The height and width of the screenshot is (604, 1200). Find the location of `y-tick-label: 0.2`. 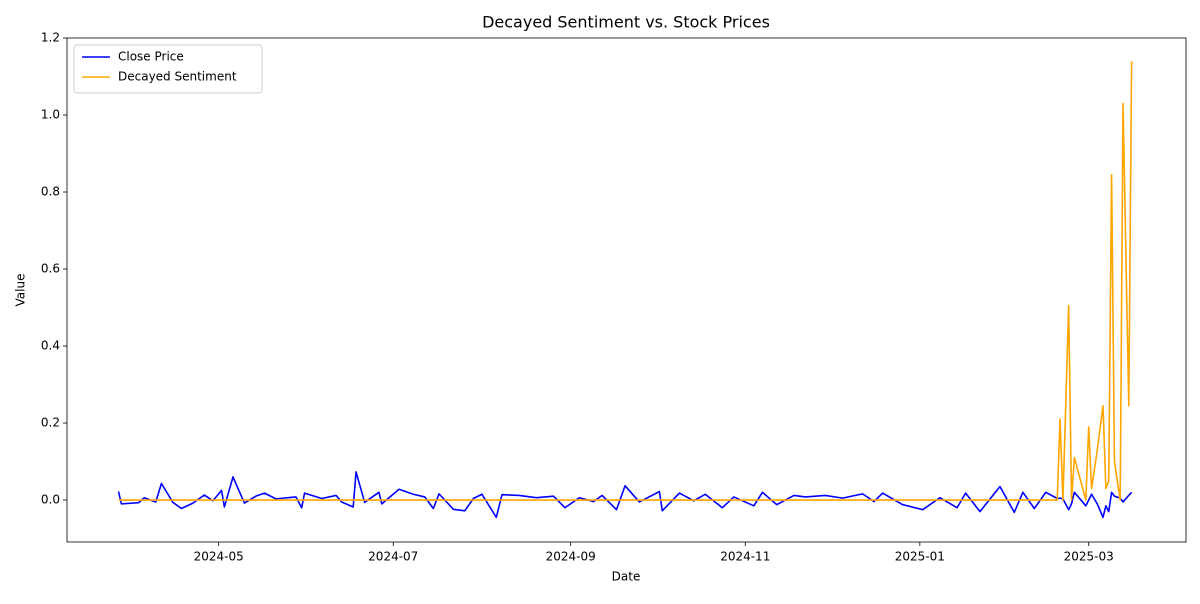

y-tick-label: 0.2 is located at coordinates (50, 423).